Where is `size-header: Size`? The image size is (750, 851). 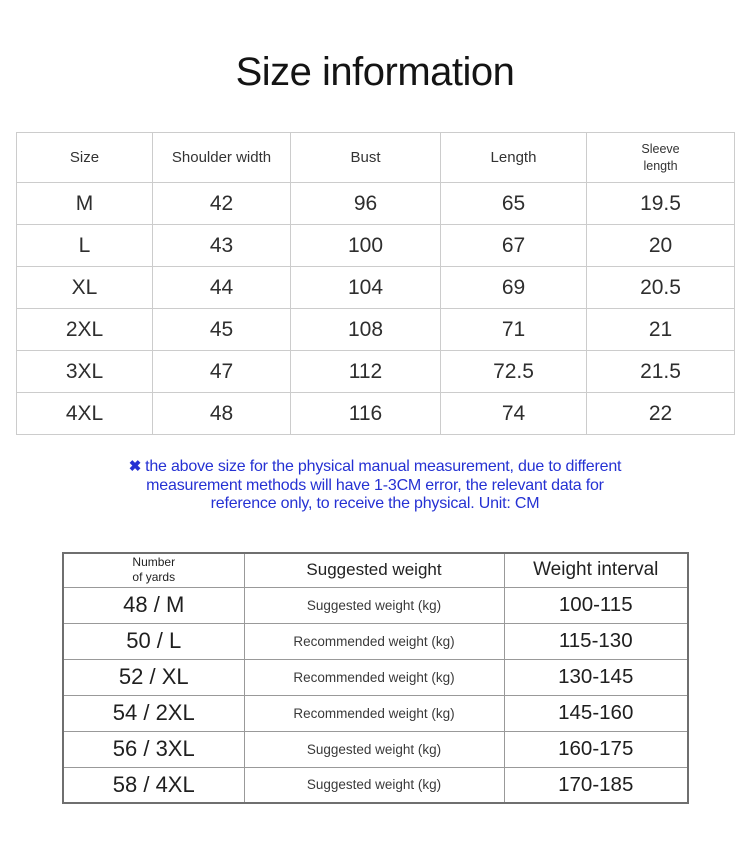 size-header: Size is located at coordinates (84, 157).